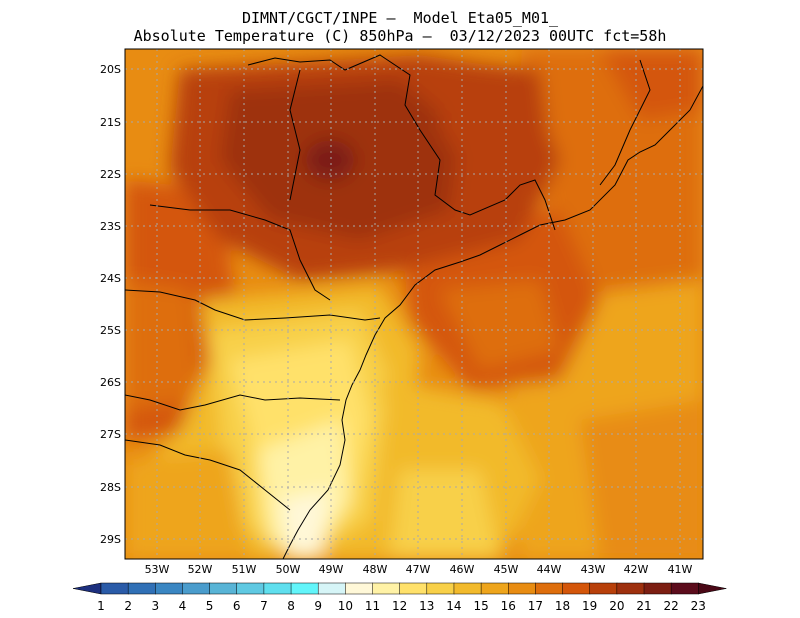 This screenshot has width=800, height=618. Describe the element at coordinates (593, 569) in the screenshot. I see `lon-tick-label: 43W` at that location.